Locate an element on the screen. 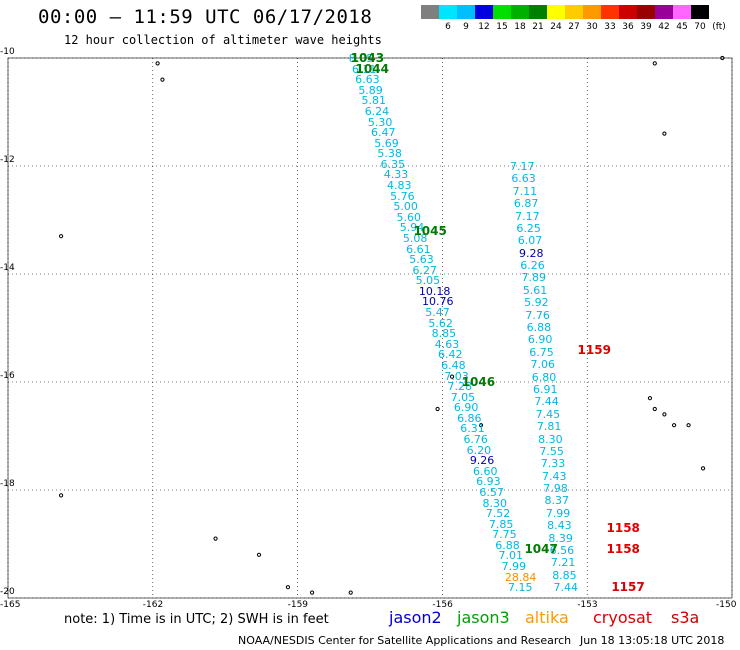  color-scale-label: 27 is located at coordinates (574, 27).